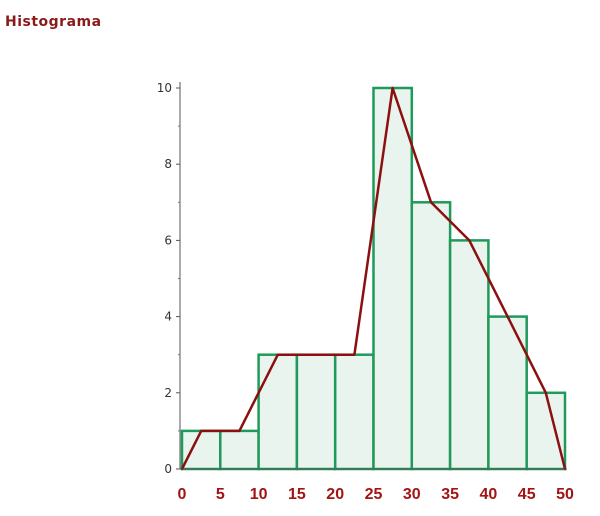 The width and height of the screenshot is (600, 516). What do you see at coordinates (168, 240) in the screenshot?
I see `y-tick-label: 6` at bounding box center [168, 240].